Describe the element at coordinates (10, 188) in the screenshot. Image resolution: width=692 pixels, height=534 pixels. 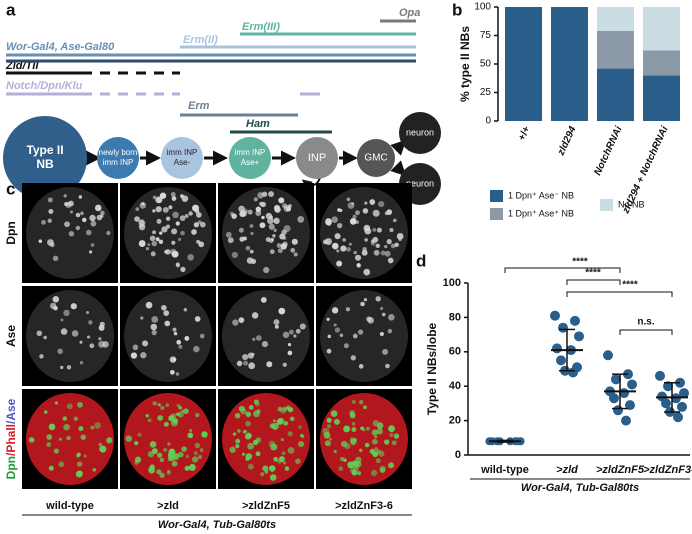
I see `panel-label: c` at that location.